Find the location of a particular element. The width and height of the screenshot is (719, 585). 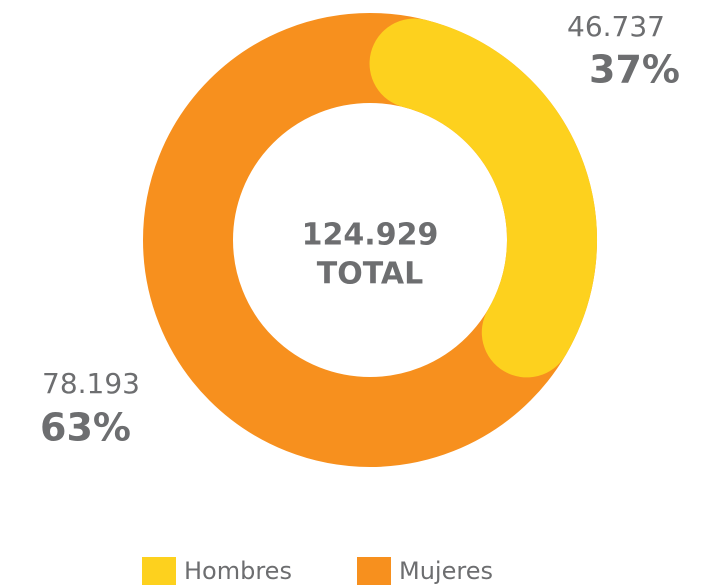

value-label: 78.193 is located at coordinates (91, 383).